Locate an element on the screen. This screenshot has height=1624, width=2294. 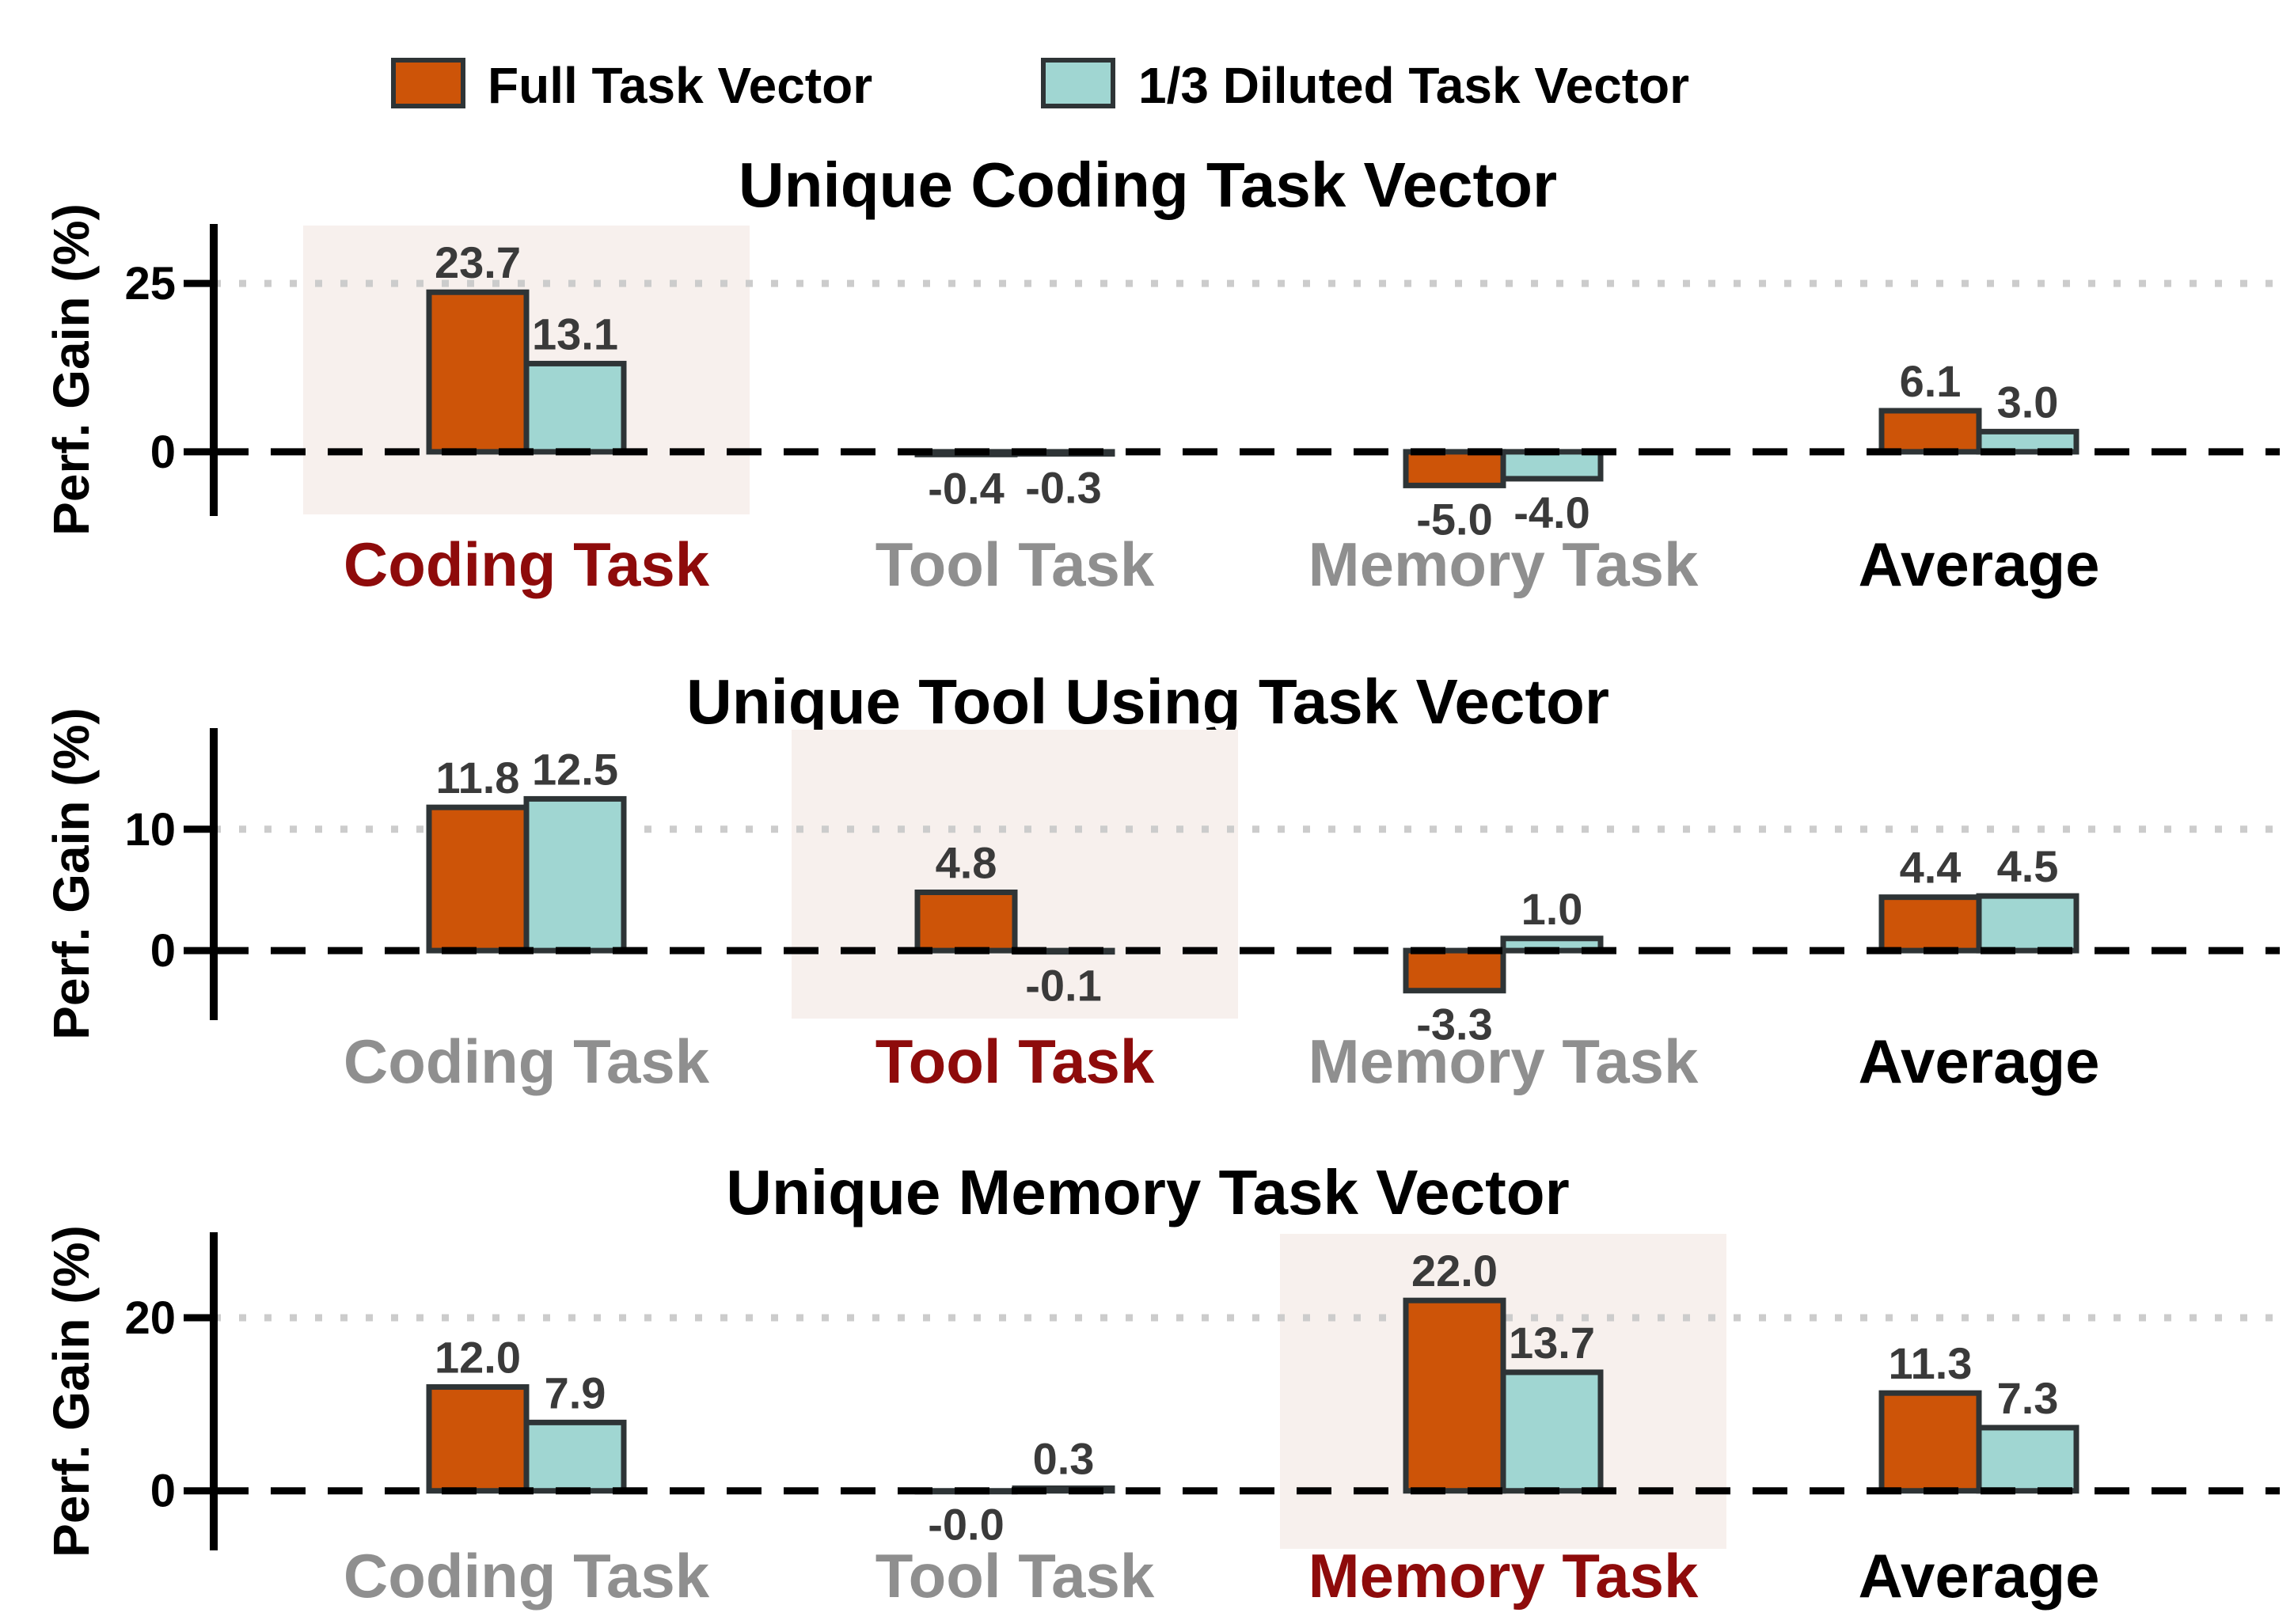
legend-swatch-full-task-vector is located at coordinates (428, 83).